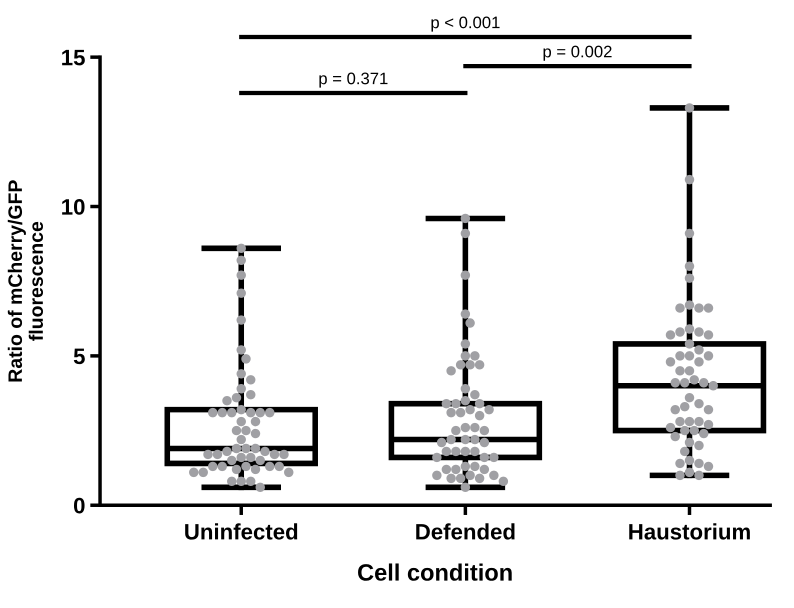  What do you see at coordinates (435, 572) in the screenshot?
I see `x-axis-title: Cell condition` at bounding box center [435, 572].